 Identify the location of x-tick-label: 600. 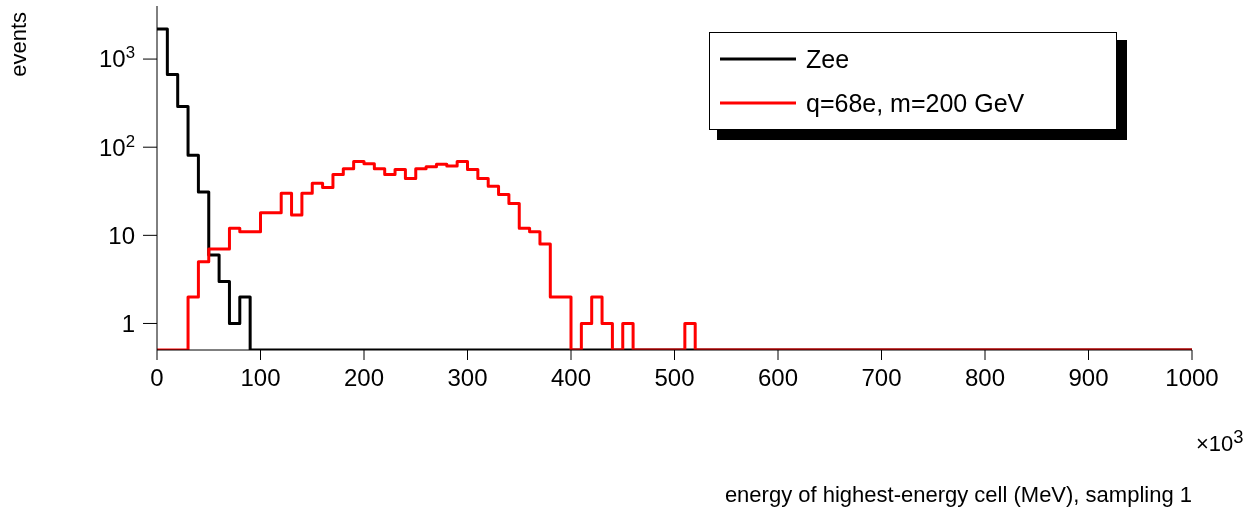
(778, 377).